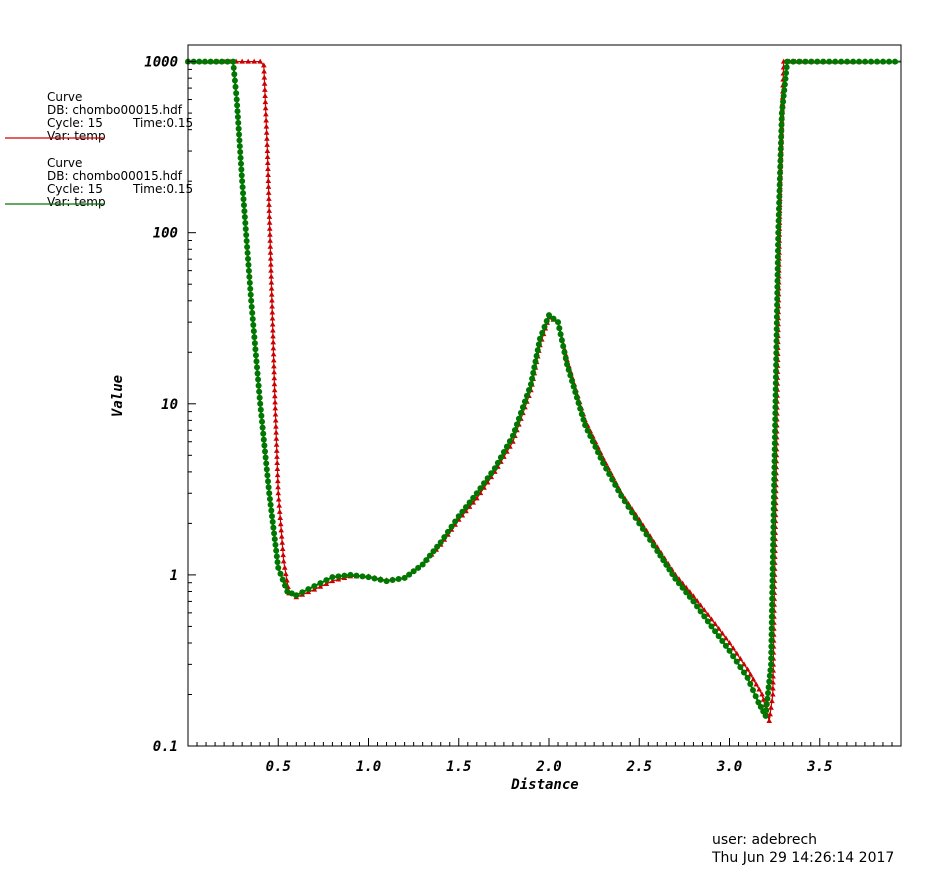 This screenshot has height=878, width=950. What do you see at coordinates (169, 405) in the screenshot?
I see `y-tick-label: 10` at bounding box center [169, 405].